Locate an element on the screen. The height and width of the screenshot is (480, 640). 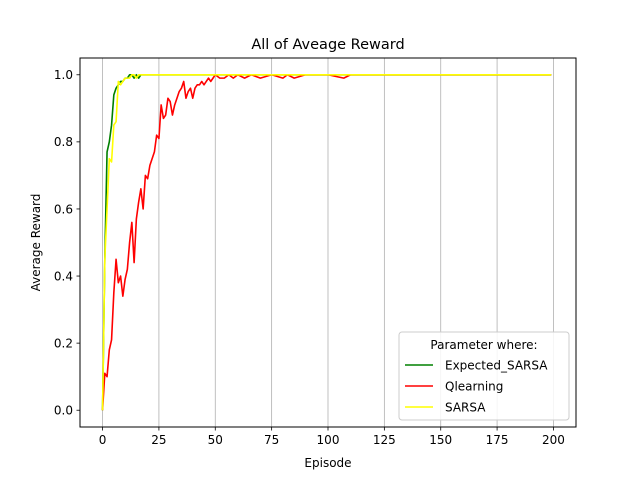
legend-label-qlearning: Qlearning is located at coordinates (474, 387).